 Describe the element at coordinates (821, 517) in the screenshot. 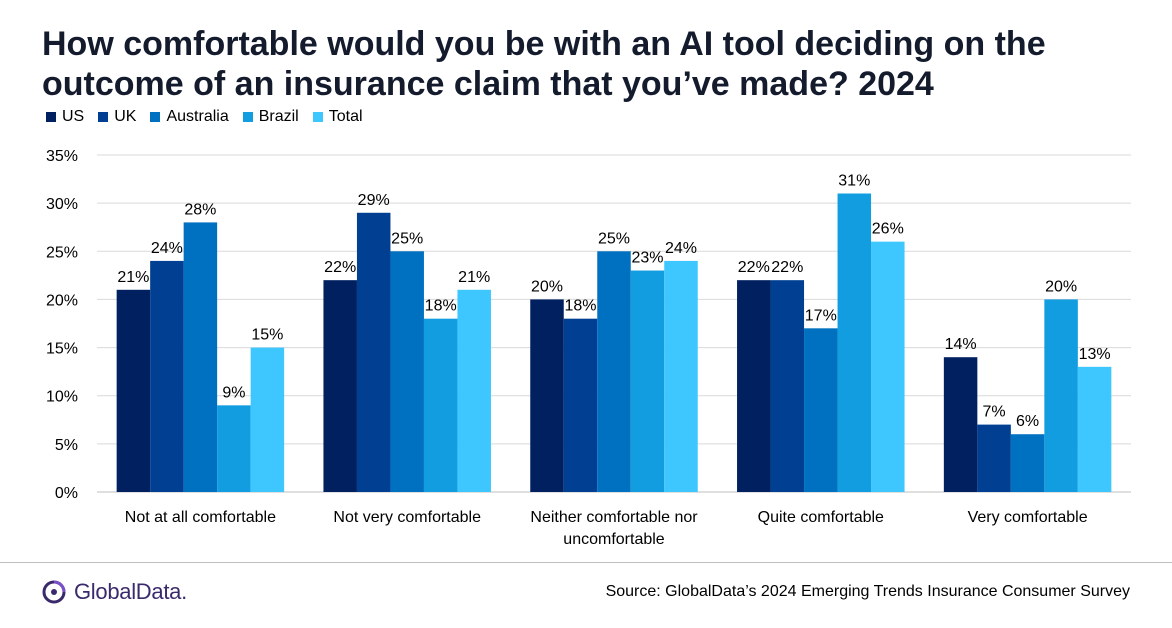

I see `x-tick-label: Quite comfortable` at that location.